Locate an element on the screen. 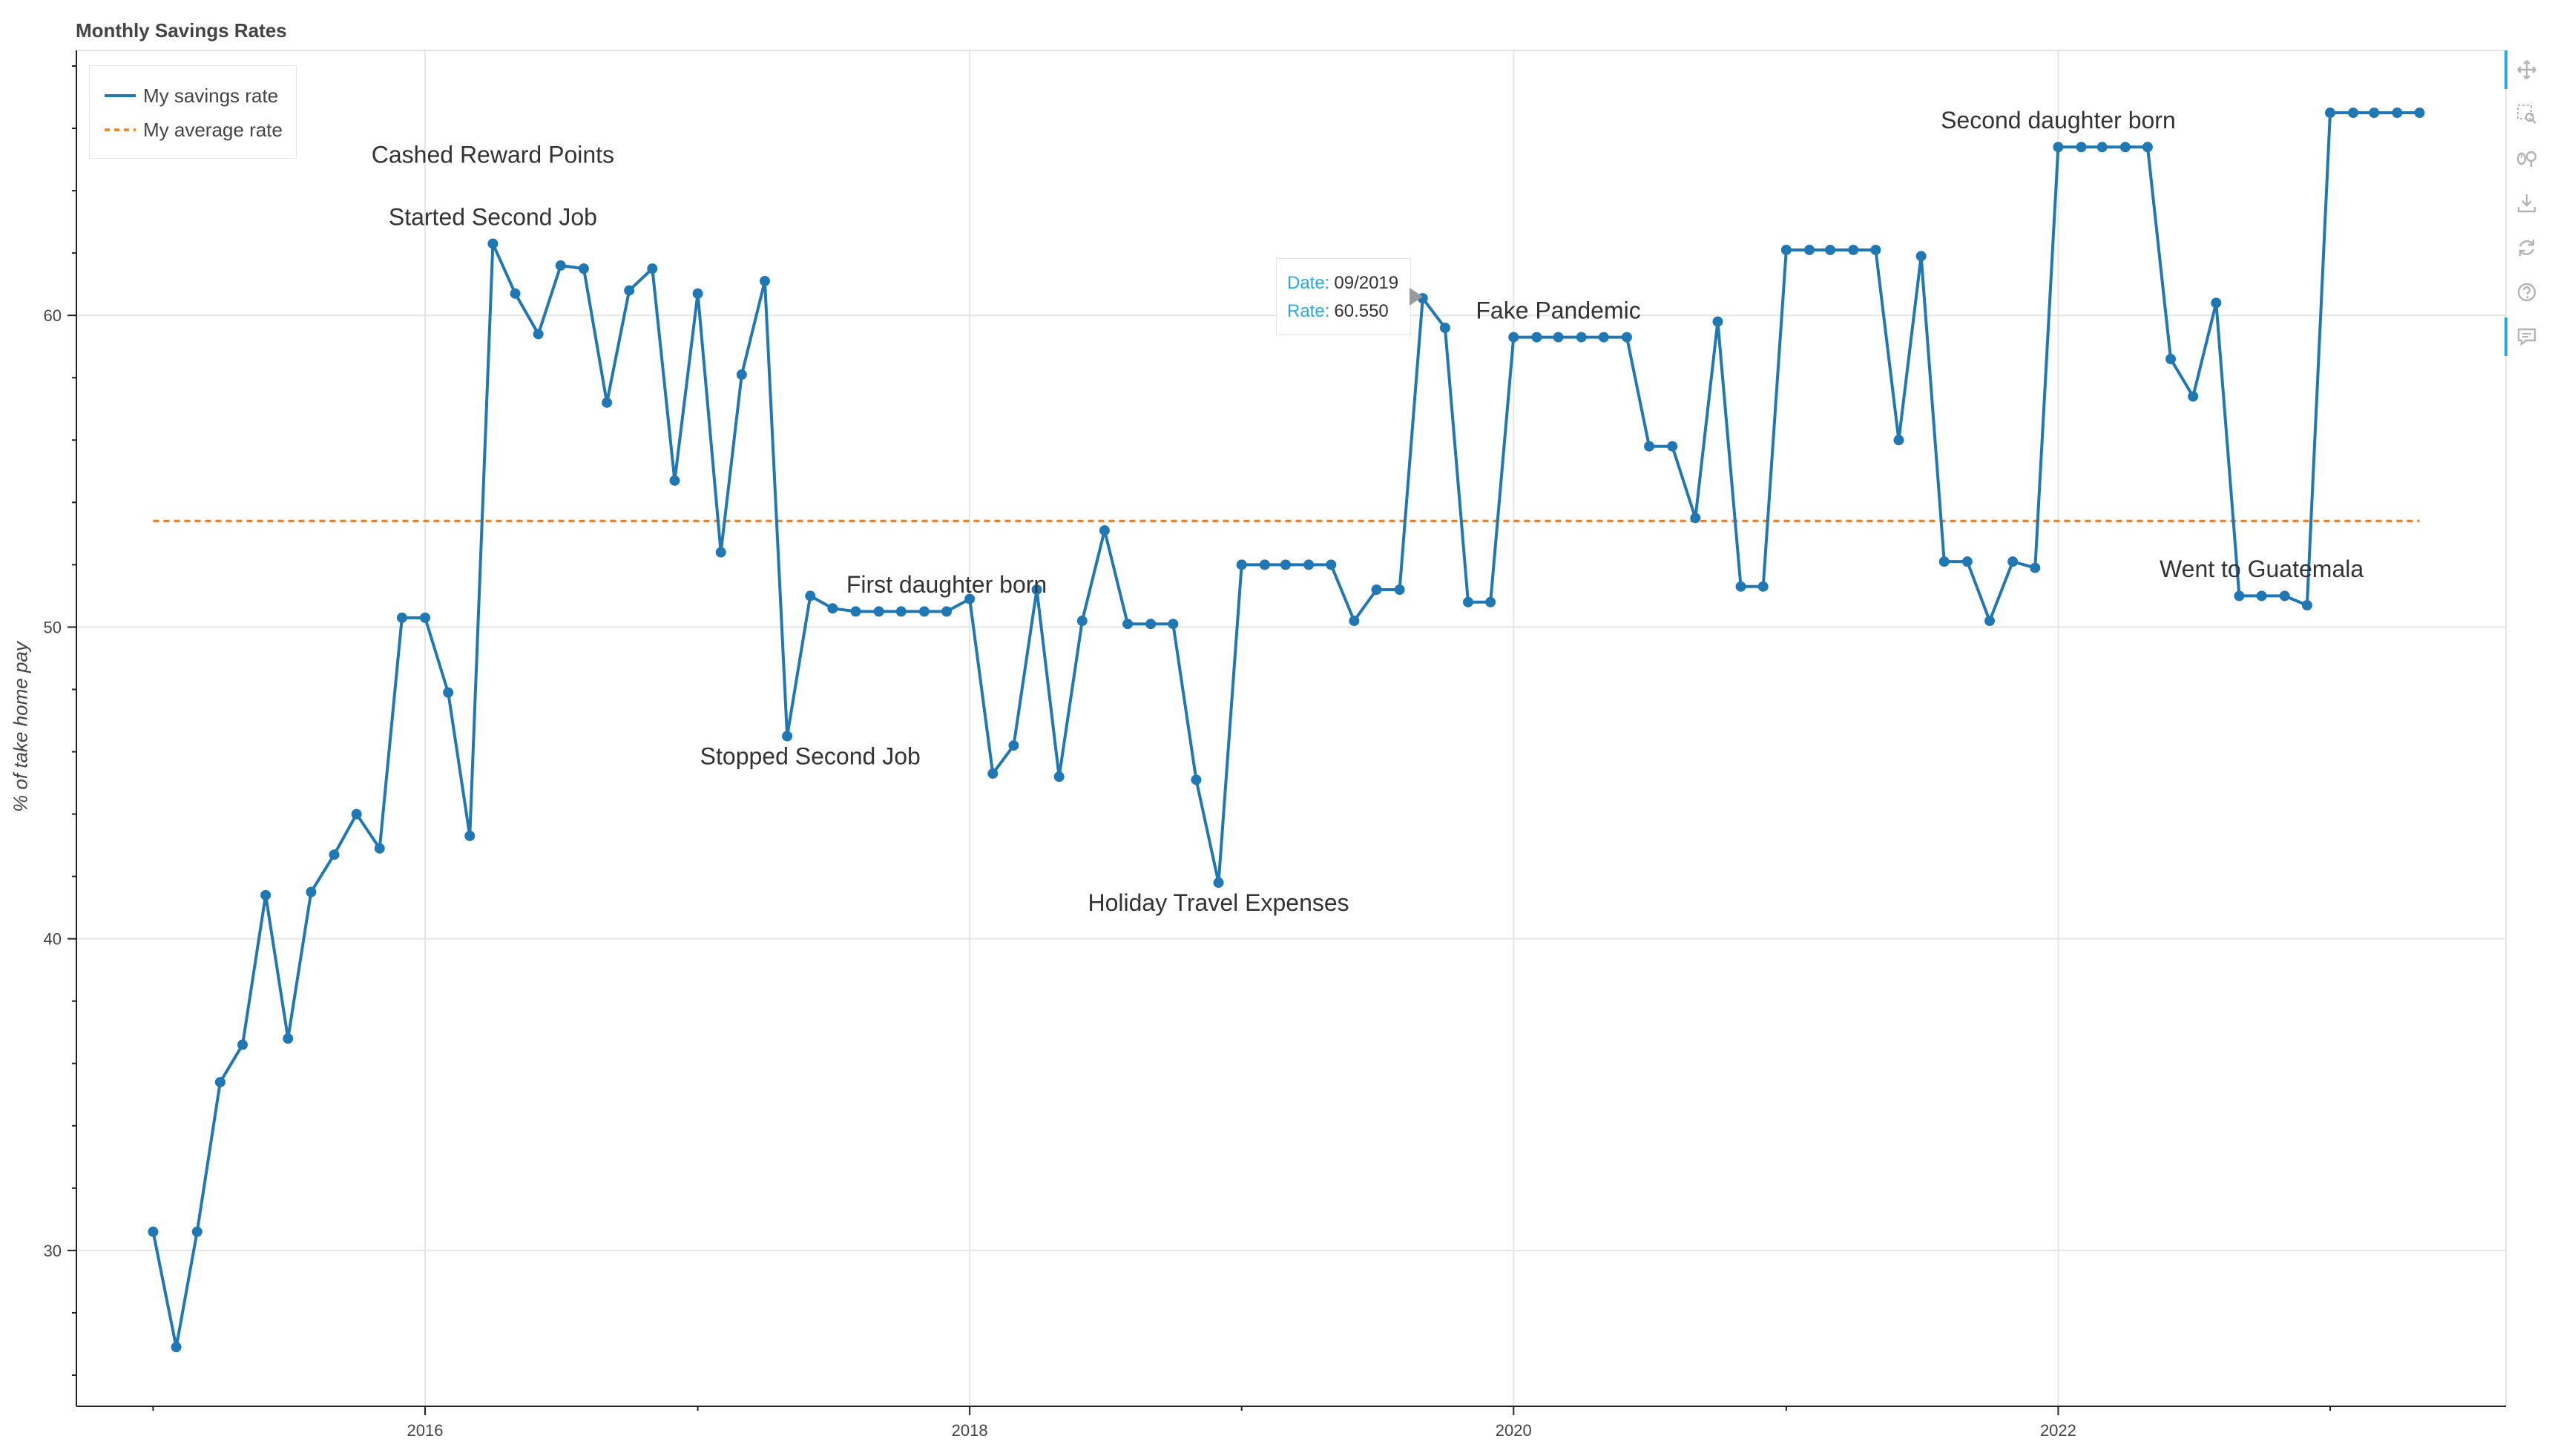  save-tool-button is located at coordinates (2526, 203).